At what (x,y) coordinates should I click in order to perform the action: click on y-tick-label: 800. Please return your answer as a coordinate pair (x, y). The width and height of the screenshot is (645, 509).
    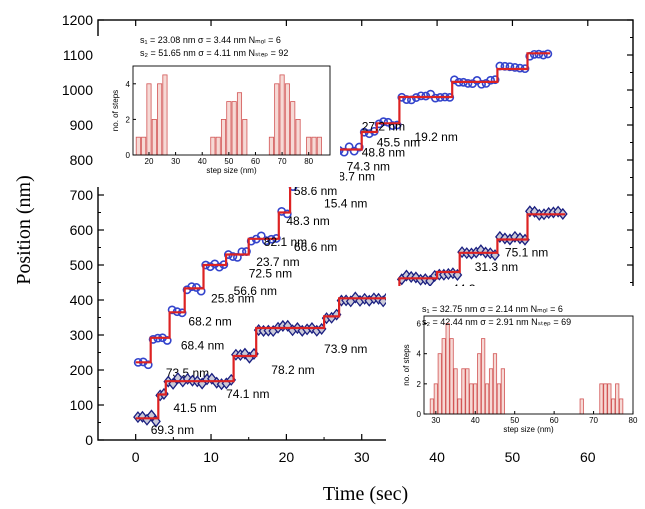
    Looking at the image, I should click on (82, 160).